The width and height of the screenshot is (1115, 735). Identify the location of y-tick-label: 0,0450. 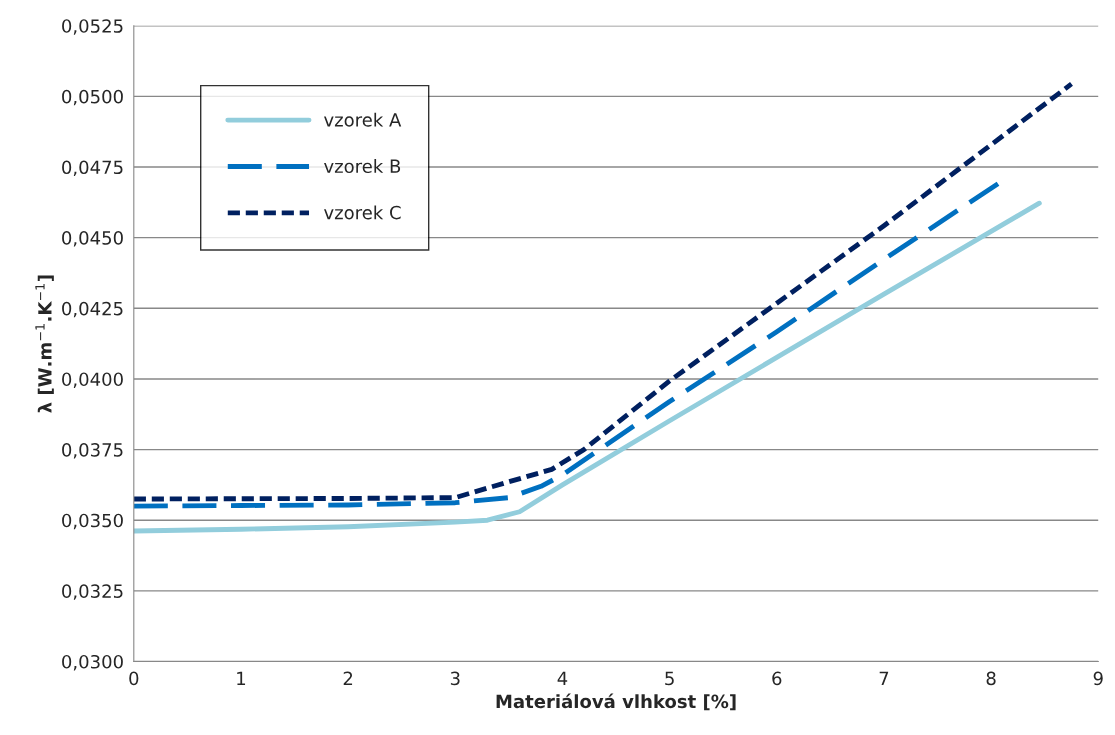
(92, 239).